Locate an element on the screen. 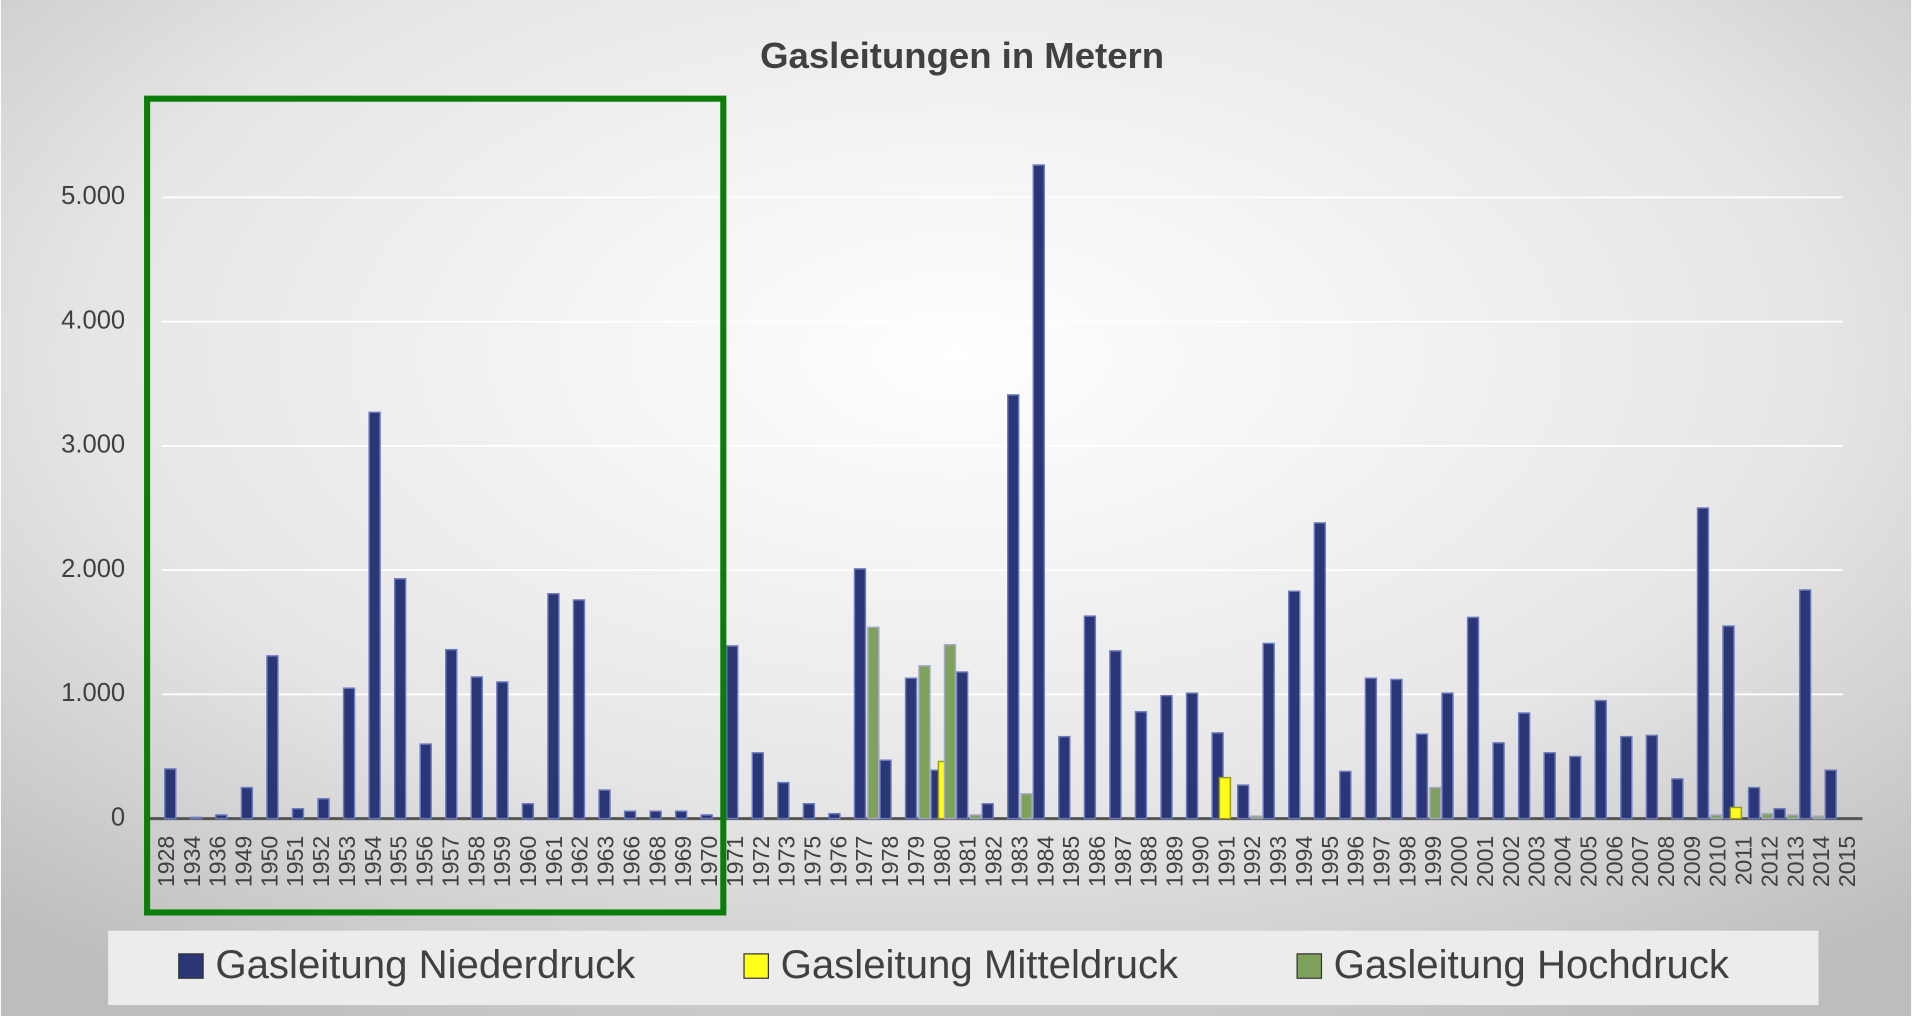 This screenshot has height=1016, width=1912. x-tick-label: 2010 is located at coordinates (1718, 861).